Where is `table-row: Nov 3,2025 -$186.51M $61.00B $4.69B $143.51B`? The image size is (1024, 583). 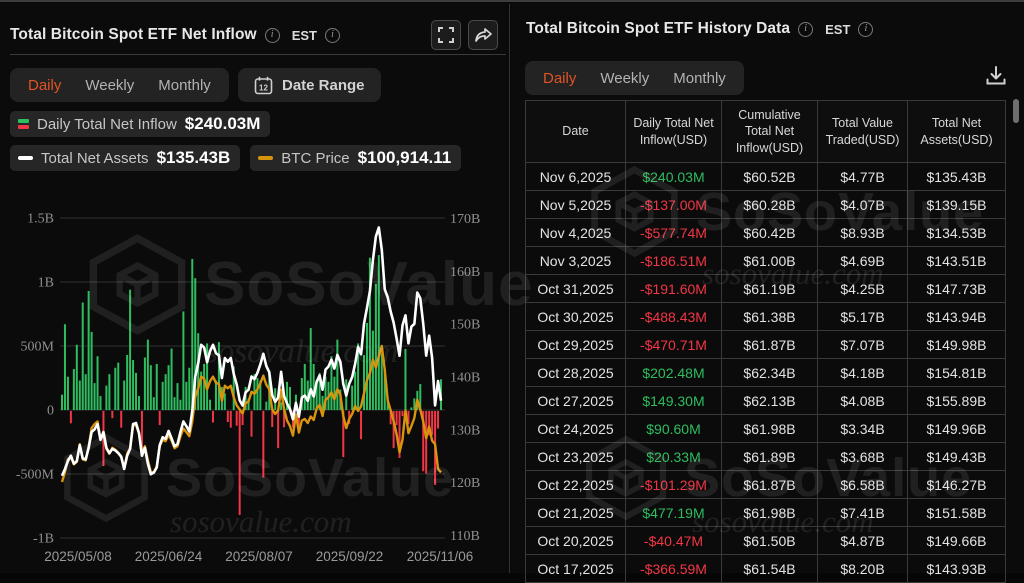 table-row: Nov 3,2025 -$186.51M $61.00B $4.69B $143.51B is located at coordinates (765, 260).